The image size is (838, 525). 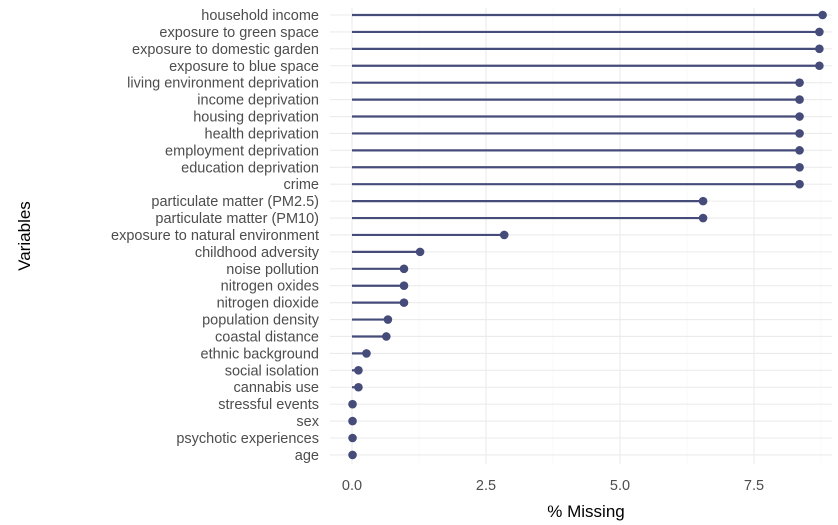 I want to click on y-tick-label: income deprivation, so click(x=258, y=101).